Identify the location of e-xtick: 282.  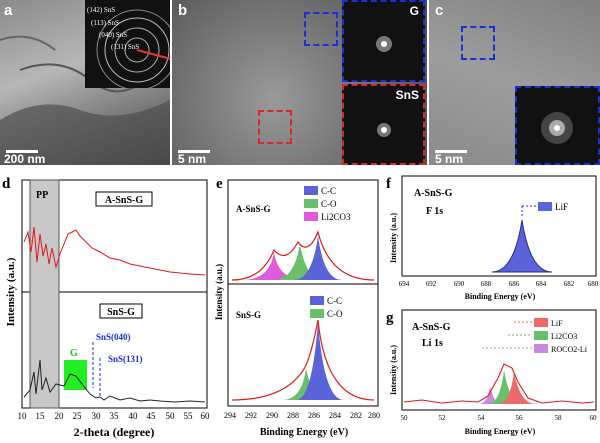
(356, 415).